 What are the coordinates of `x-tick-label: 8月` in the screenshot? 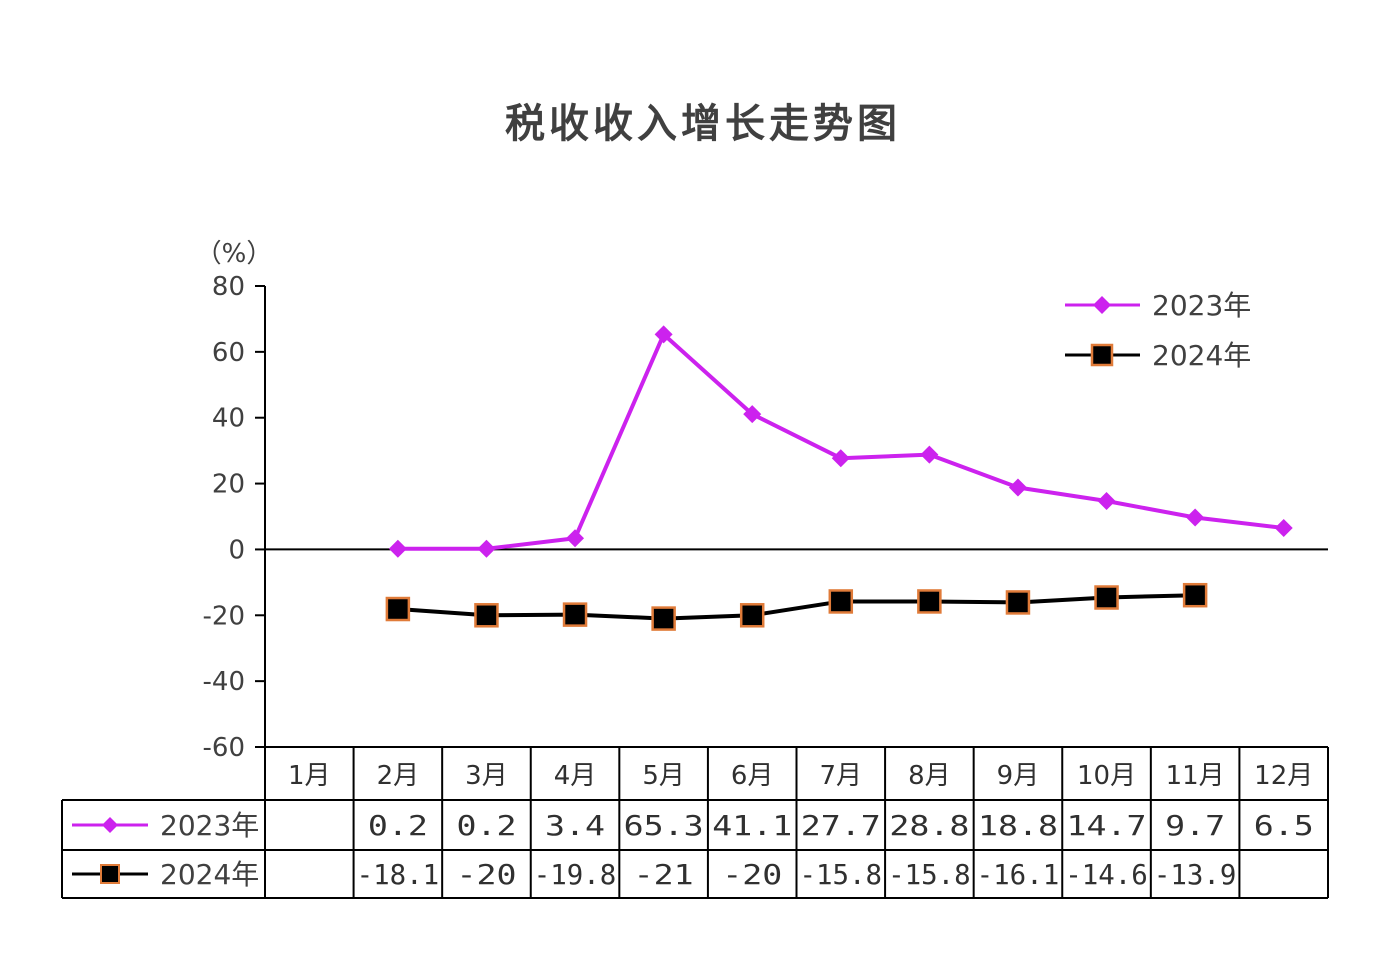 It's located at (929, 776).